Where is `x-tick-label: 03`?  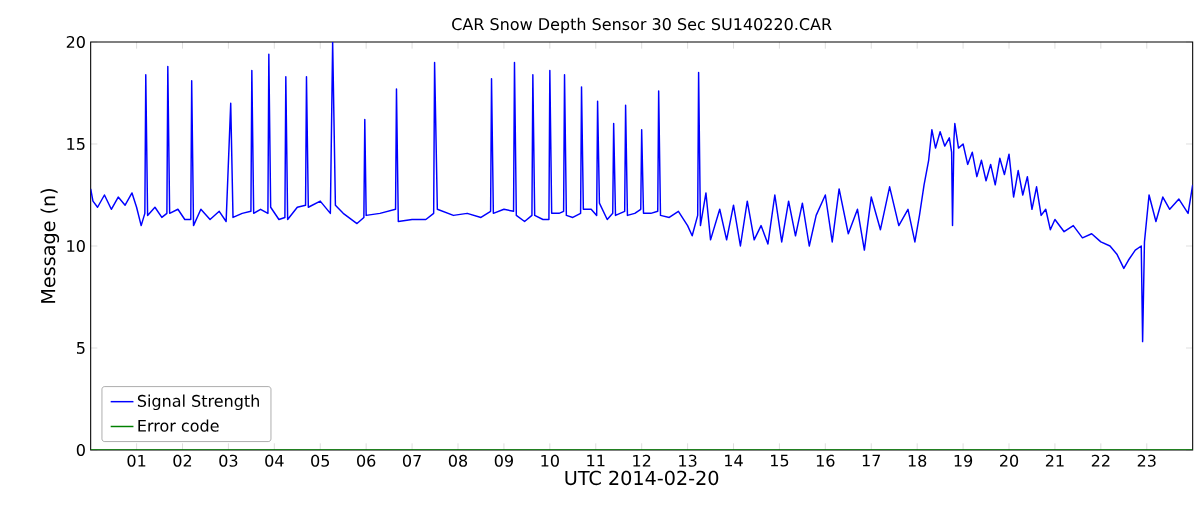
x-tick-label: 03 is located at coordinates (228, 460).